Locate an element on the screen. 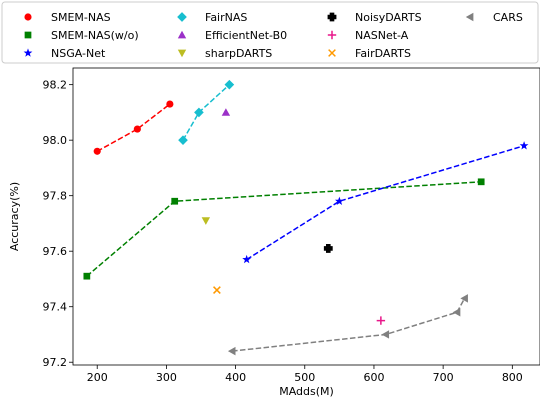 This screenshot has width=540, height=398. data-point-sharpdarts is located at coordinates (206, 221).